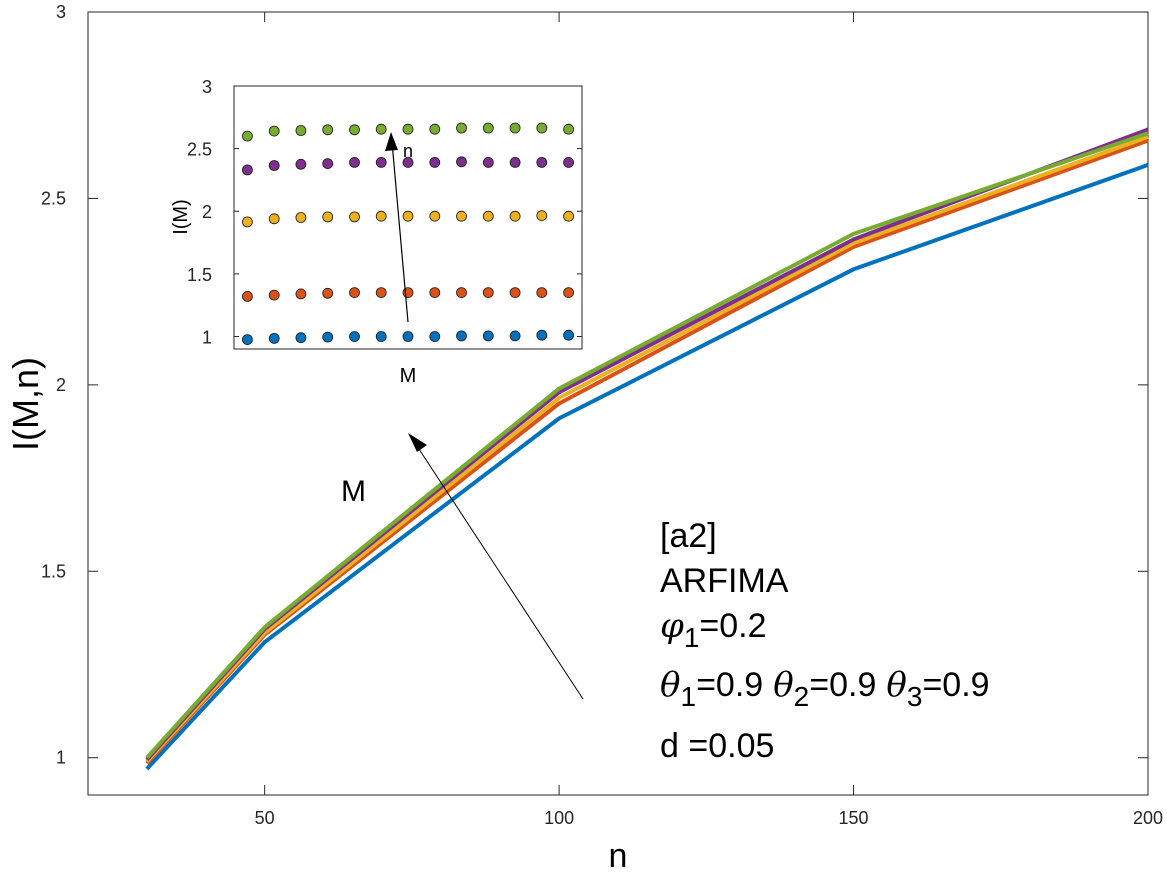  I want to click on main-y-tick-label: 2.5, so click(53, 198).